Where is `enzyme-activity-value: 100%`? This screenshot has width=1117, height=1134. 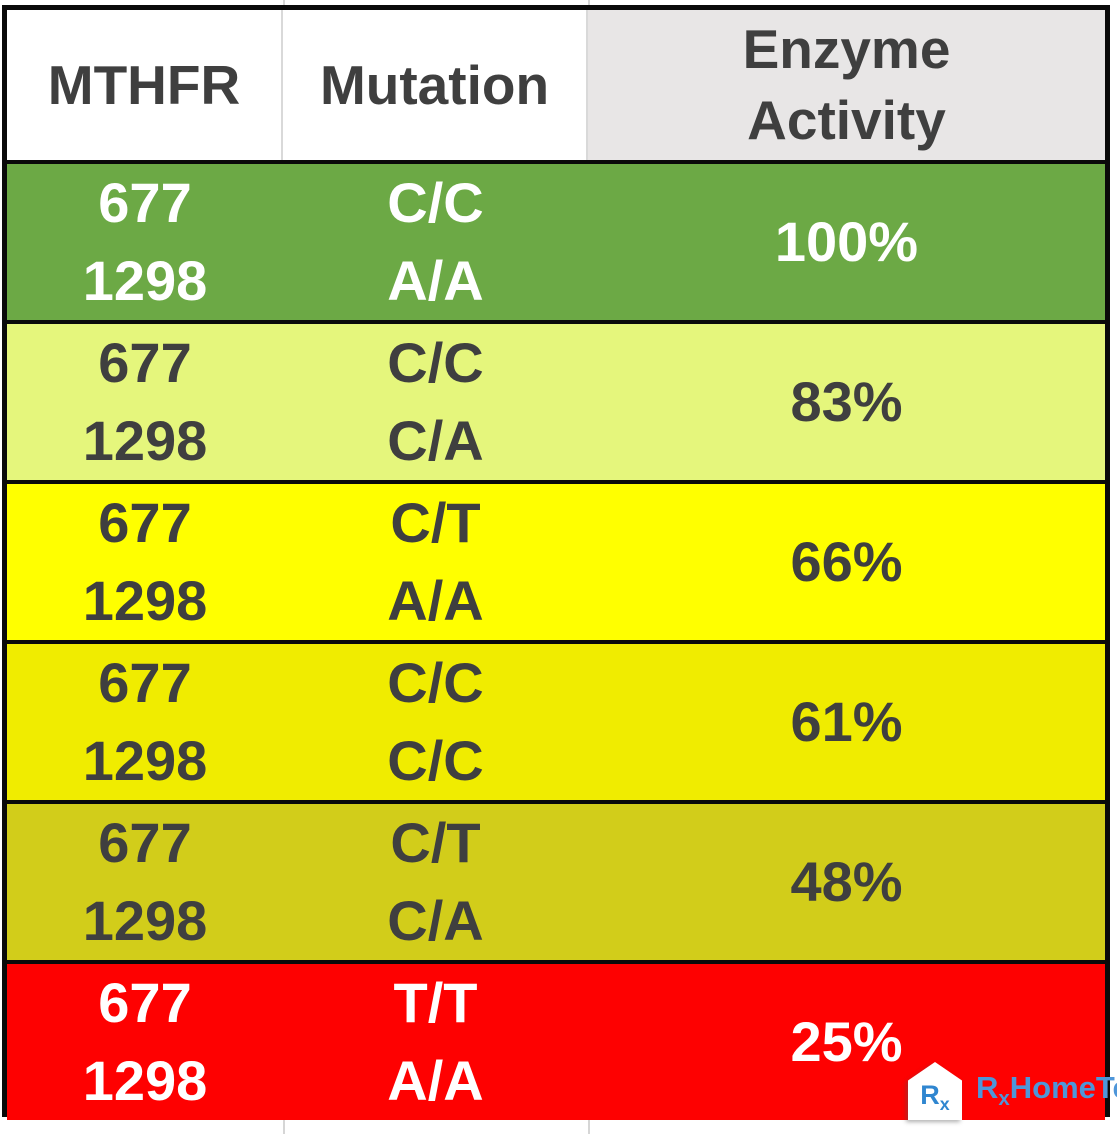 enzyme-activity-value: 100% is located at coordinates (846, 241).